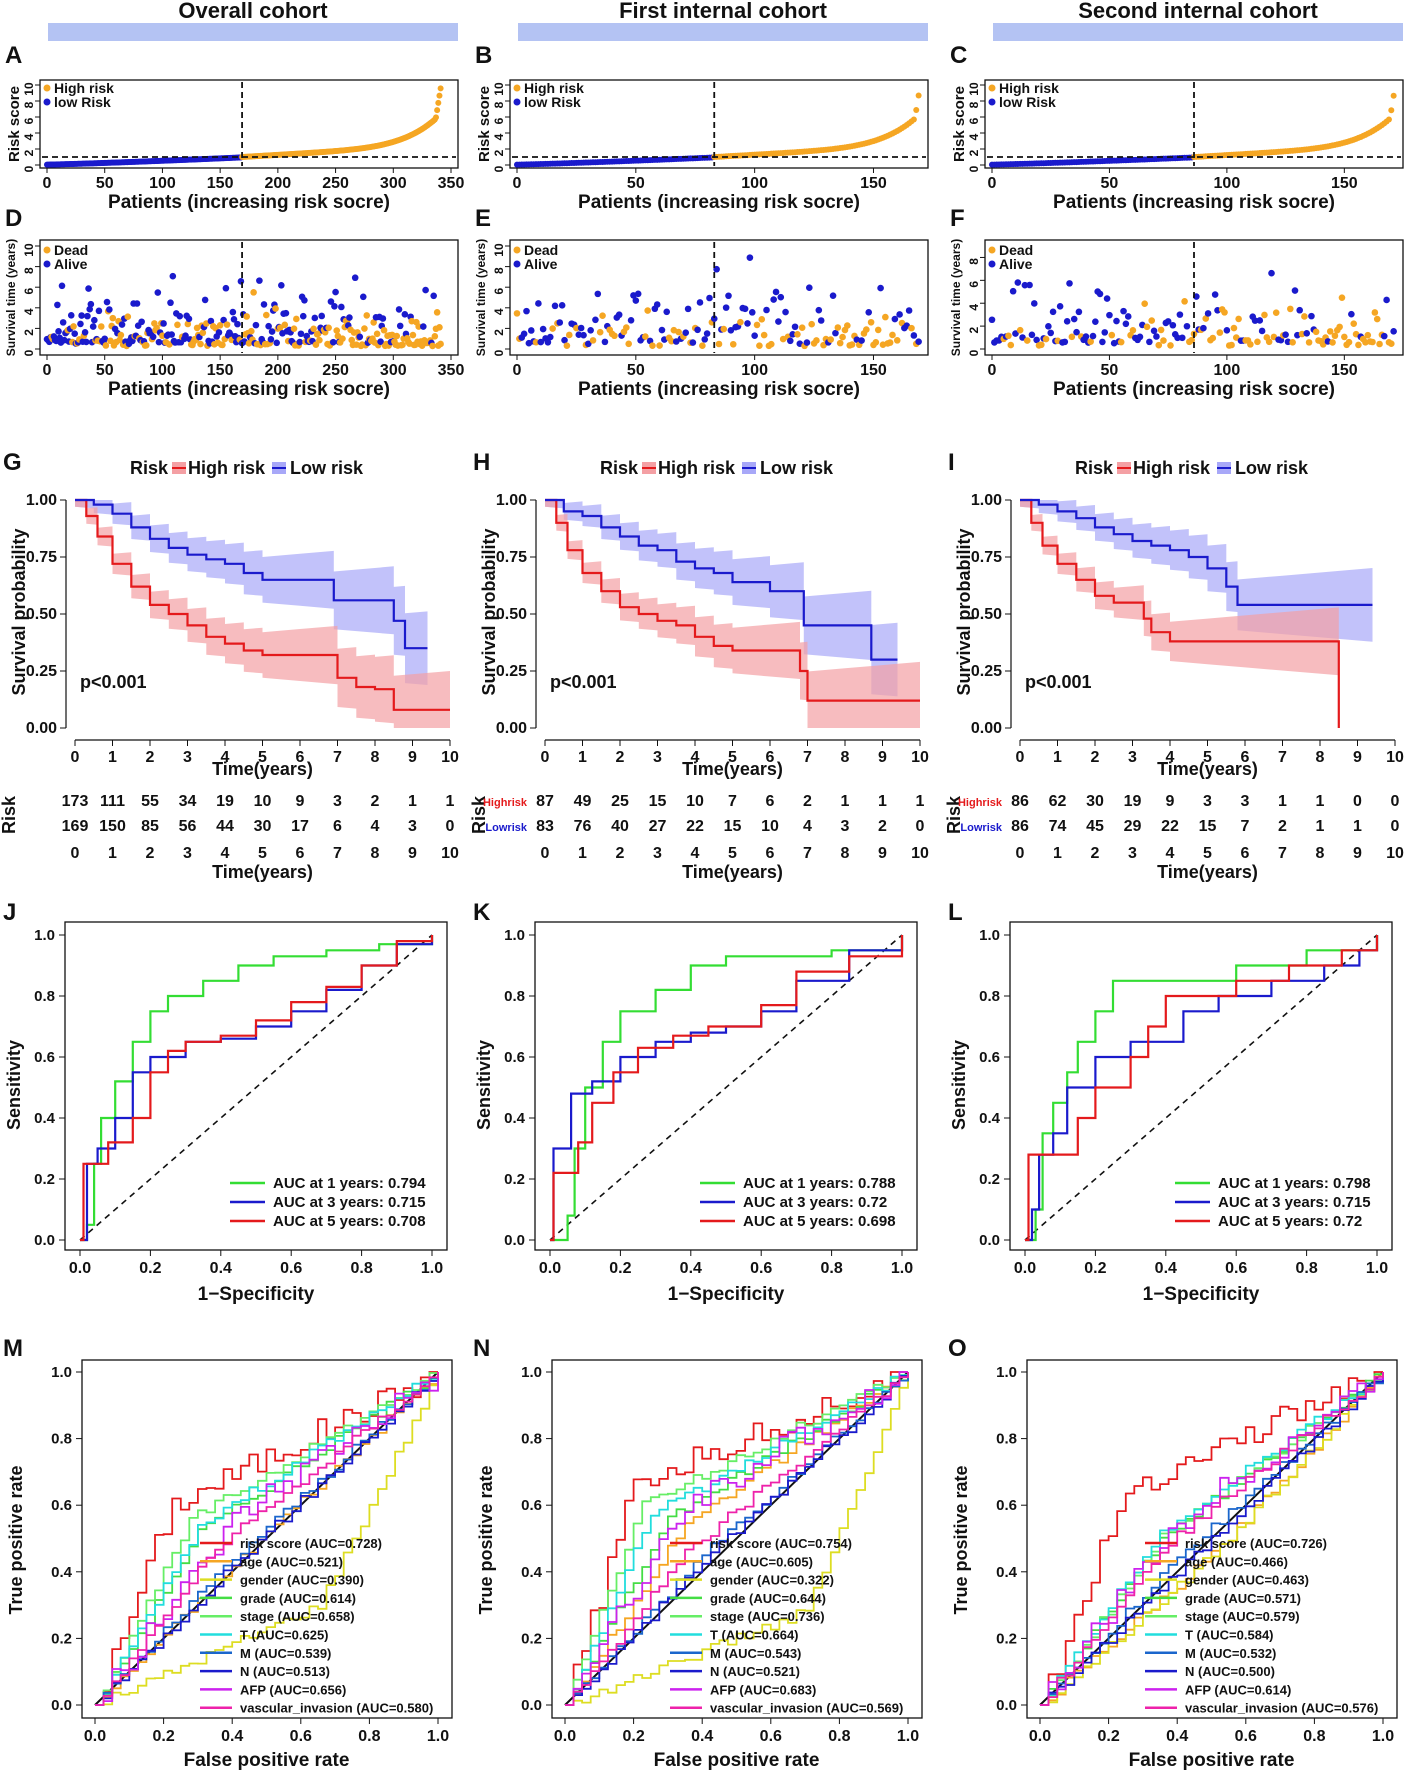 This screenshot has width=1417, height=1773. Describe the element at coordinates (80, 1268) in the screenshot. I see `x-tick-label: 0.0` at that location.